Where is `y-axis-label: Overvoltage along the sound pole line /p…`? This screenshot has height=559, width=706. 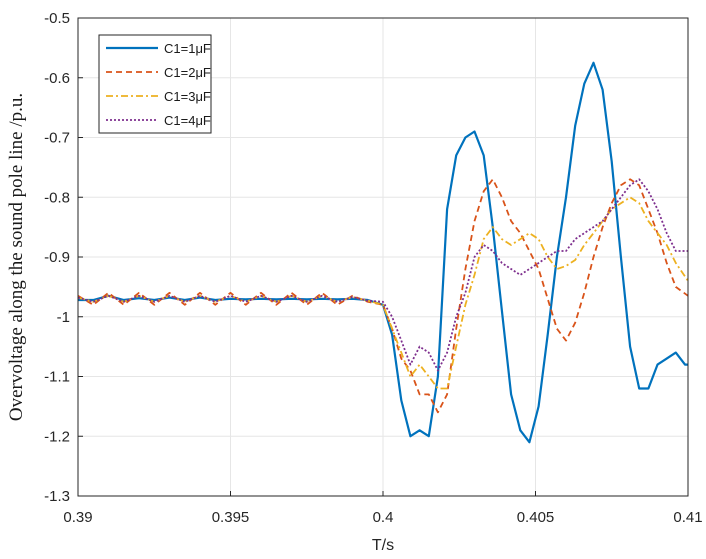
y-axis-label: Overvoltage along the sound pole line /p… is located at coordinates (16, 257).